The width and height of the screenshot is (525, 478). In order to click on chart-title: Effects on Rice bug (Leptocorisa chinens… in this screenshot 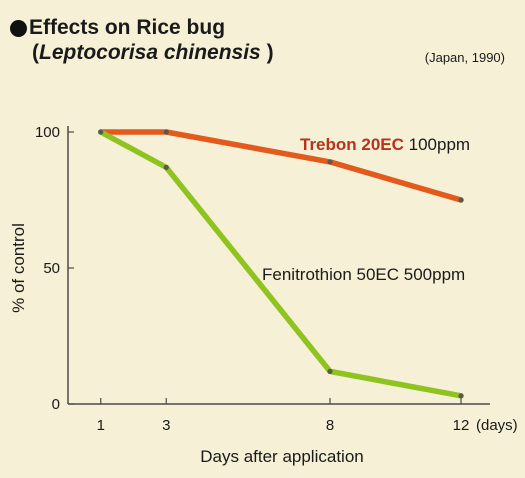, I will do `click(142, 41)`.